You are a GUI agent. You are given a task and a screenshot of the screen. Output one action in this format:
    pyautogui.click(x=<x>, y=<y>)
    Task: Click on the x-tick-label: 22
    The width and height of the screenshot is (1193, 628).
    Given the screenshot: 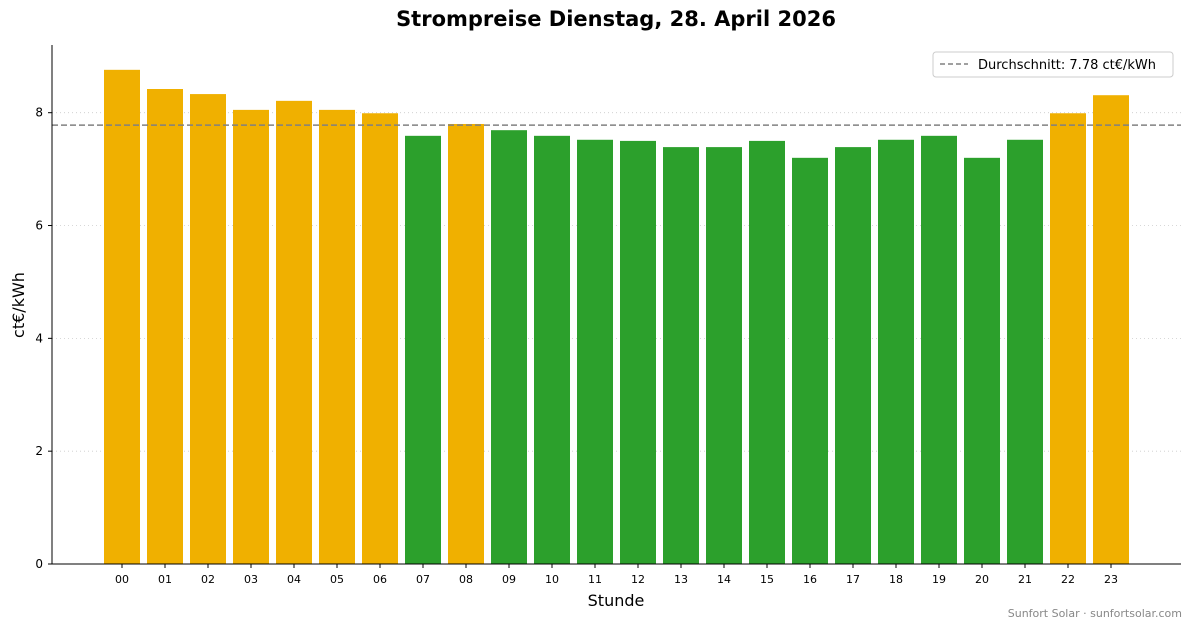 What is the action you would take?
    pyautogui.click(x=1068, y=579)
    